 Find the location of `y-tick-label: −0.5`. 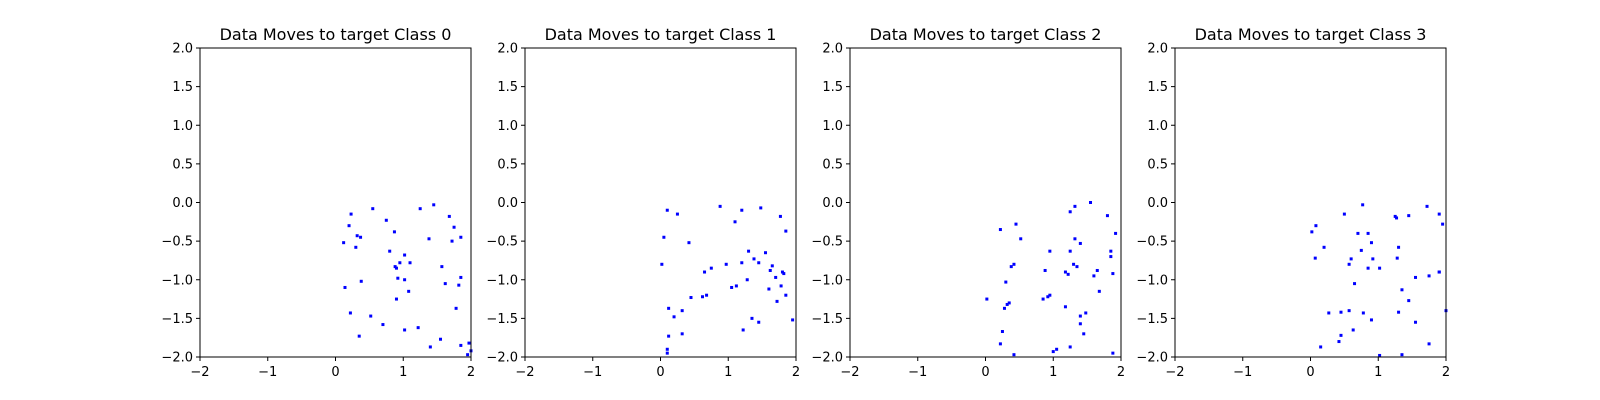

y-tick-label: −0.5 is located at coordinates (827, 242).